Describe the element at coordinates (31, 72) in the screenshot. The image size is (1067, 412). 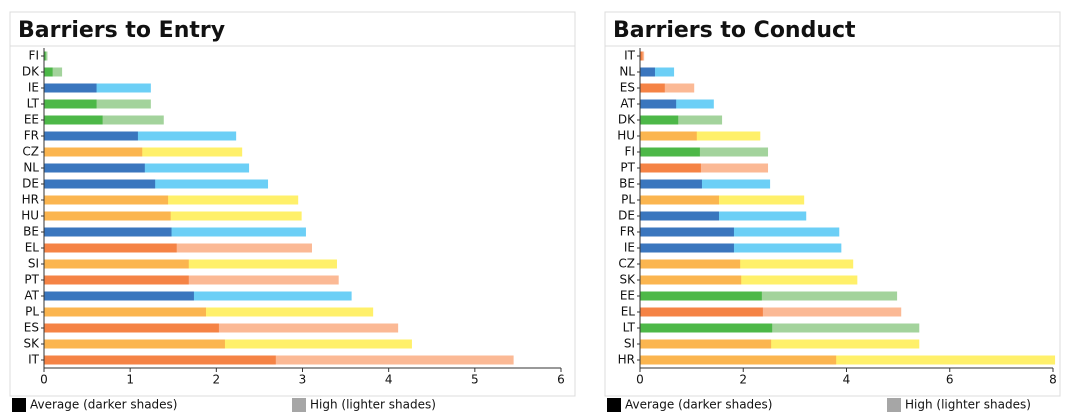
I see `y-tick-label: DK` at that location.